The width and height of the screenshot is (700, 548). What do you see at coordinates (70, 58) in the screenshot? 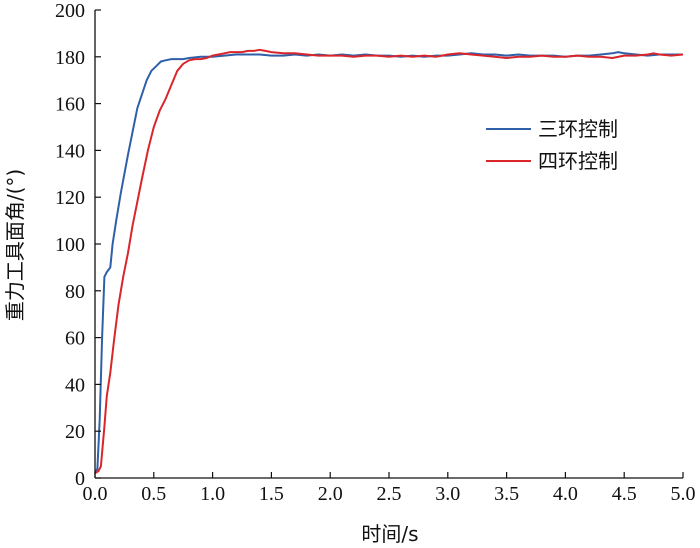
I see `y-tick-label: 180` at bounding box center [70, 58].